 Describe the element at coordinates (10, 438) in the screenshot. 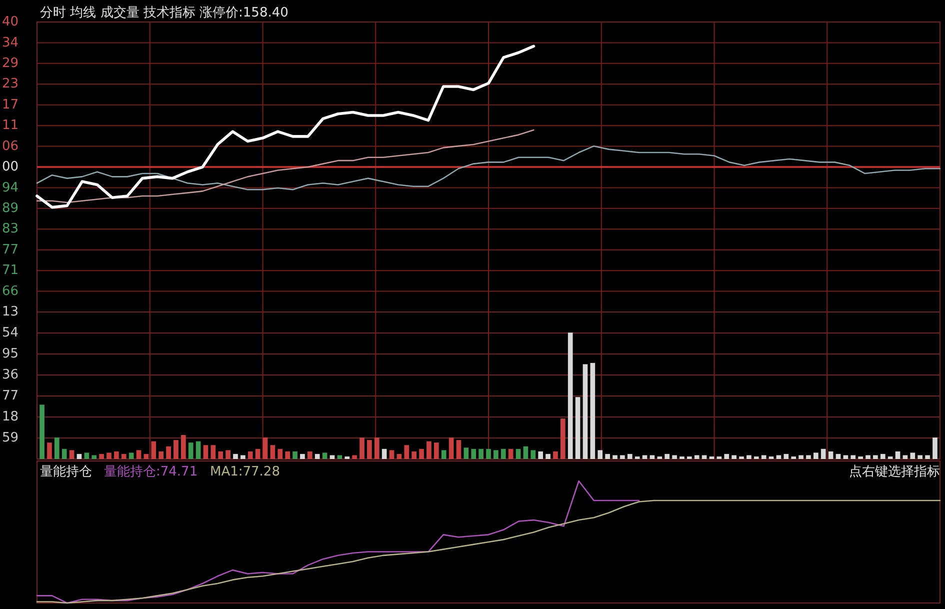

I see `text: 59` at that location.